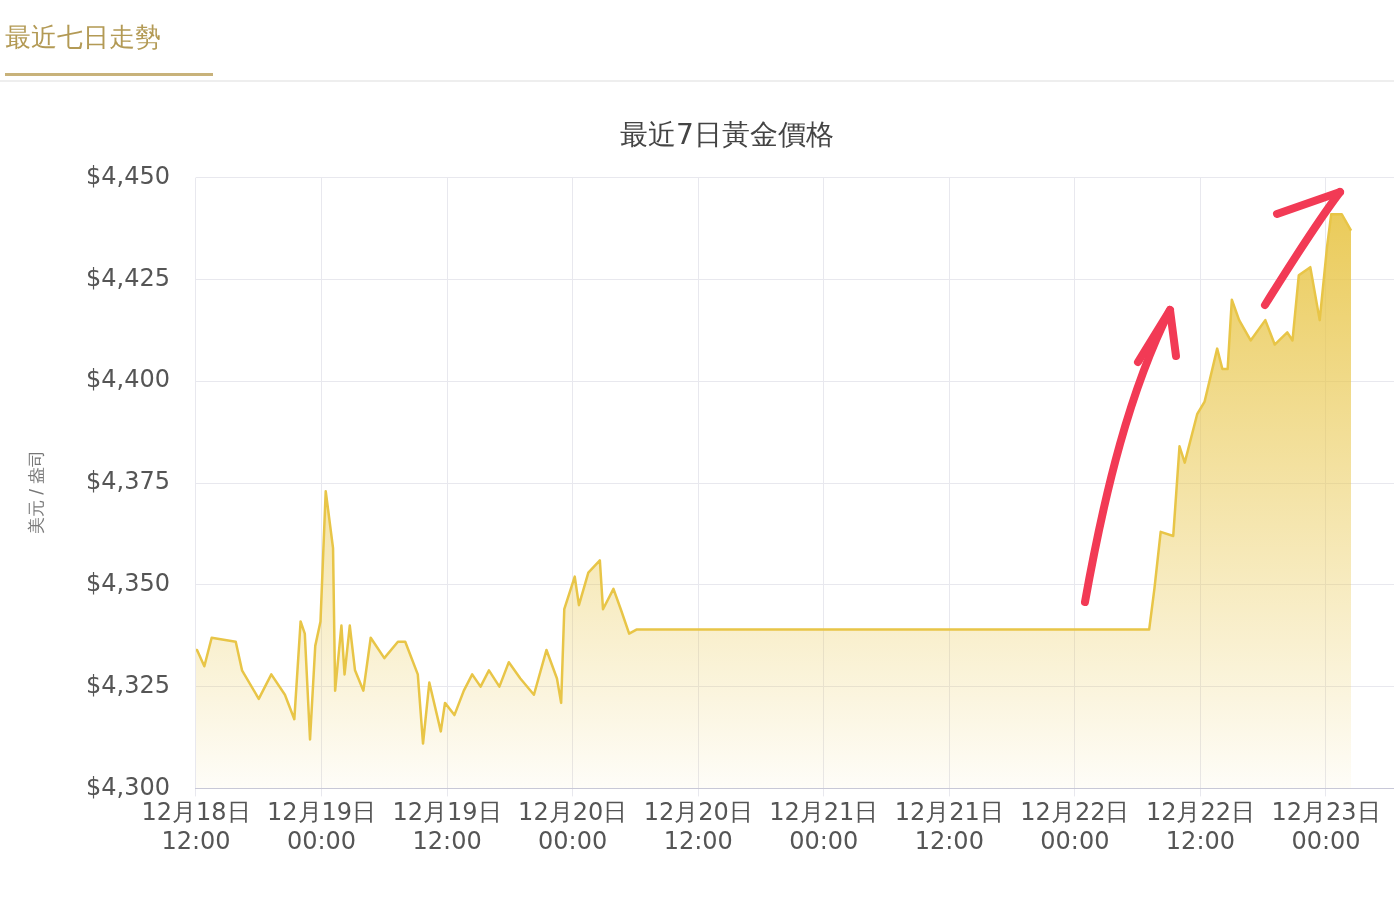 The width and height of the screenshot is (1394, 900). Describe the element at coordinates (127, 379) in the screenshot. I see `y-tick-label: $4,400` at that location.